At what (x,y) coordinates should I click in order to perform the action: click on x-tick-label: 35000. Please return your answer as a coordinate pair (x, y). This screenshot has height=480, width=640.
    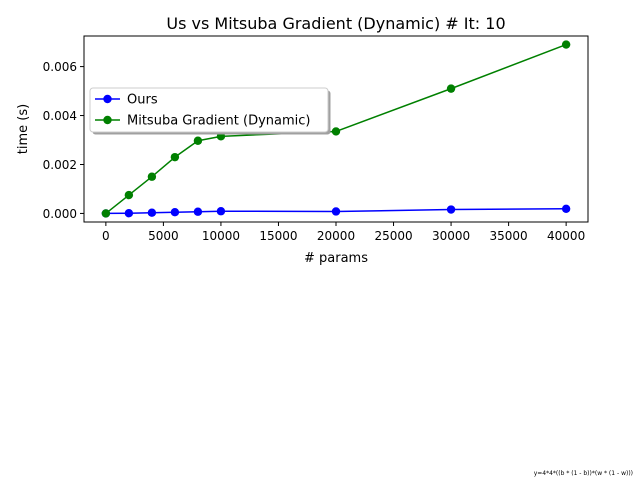
    Looking at the image, I should click on (509, 236).